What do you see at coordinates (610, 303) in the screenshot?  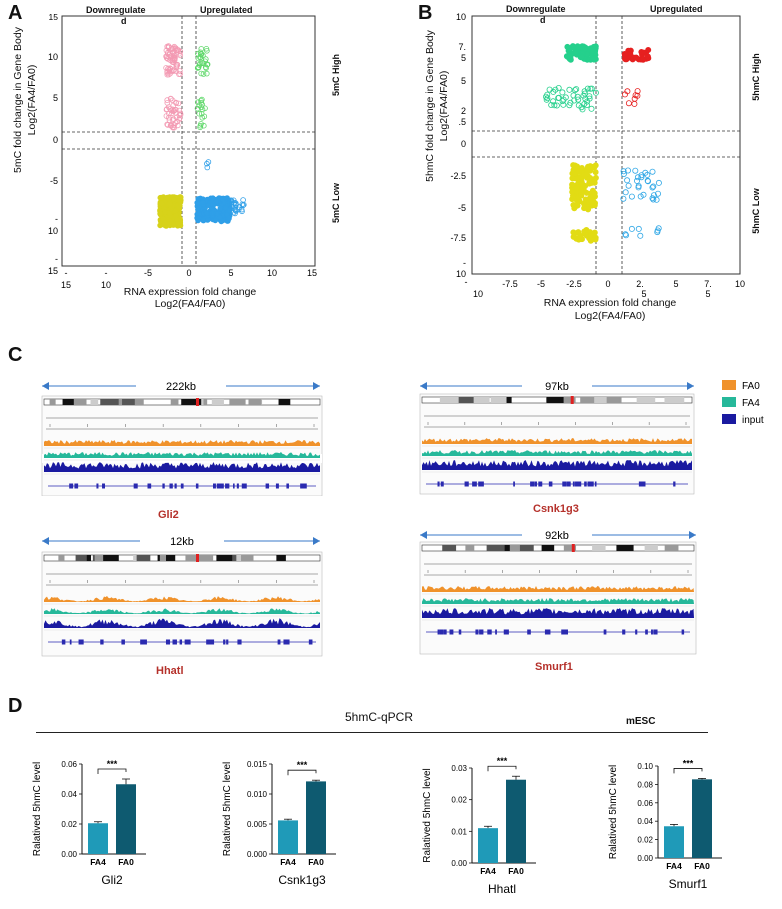 I see `panel-b-x-title-1: RNA expression fold change` at bounding box center [610, 303].